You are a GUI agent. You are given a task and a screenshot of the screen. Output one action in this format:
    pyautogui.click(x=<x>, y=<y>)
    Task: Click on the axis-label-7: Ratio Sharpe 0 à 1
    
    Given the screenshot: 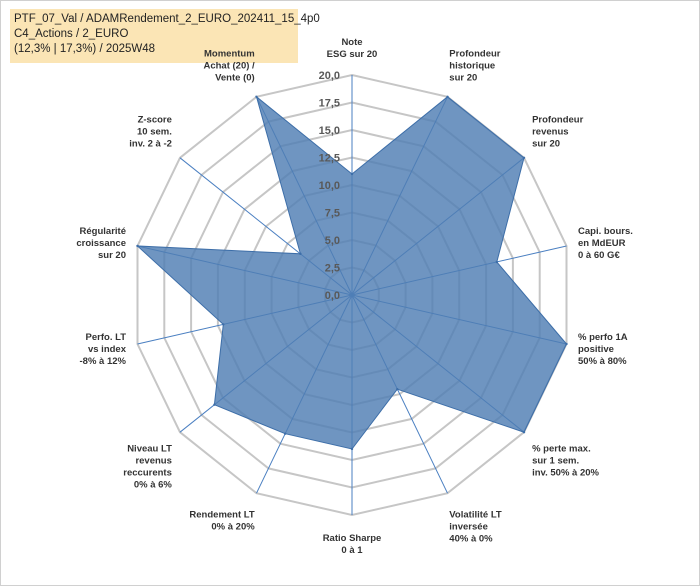 What is the action you would take?
    pyautogui.click(x=352, y=544)
    